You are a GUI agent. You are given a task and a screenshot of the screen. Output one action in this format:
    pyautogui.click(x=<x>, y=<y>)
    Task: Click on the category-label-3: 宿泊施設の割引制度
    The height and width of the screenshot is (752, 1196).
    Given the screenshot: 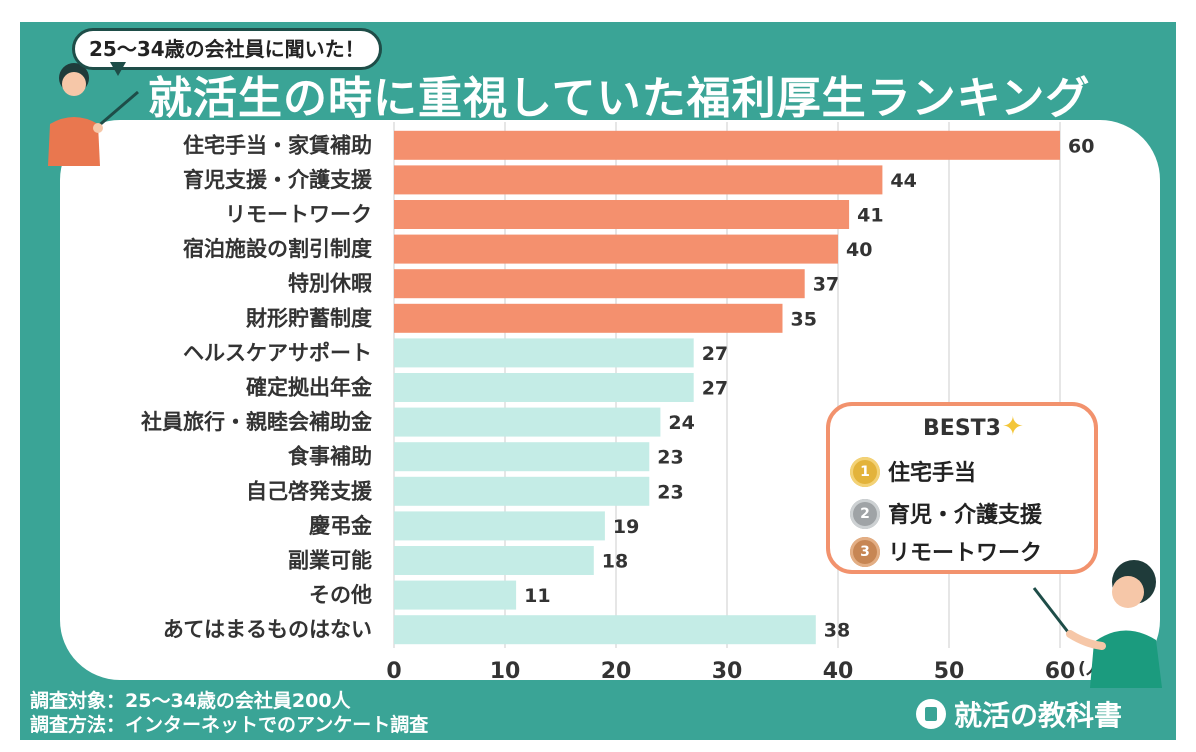 What is the action you would take?
    pyautogui.click(x=277, y=249)
    